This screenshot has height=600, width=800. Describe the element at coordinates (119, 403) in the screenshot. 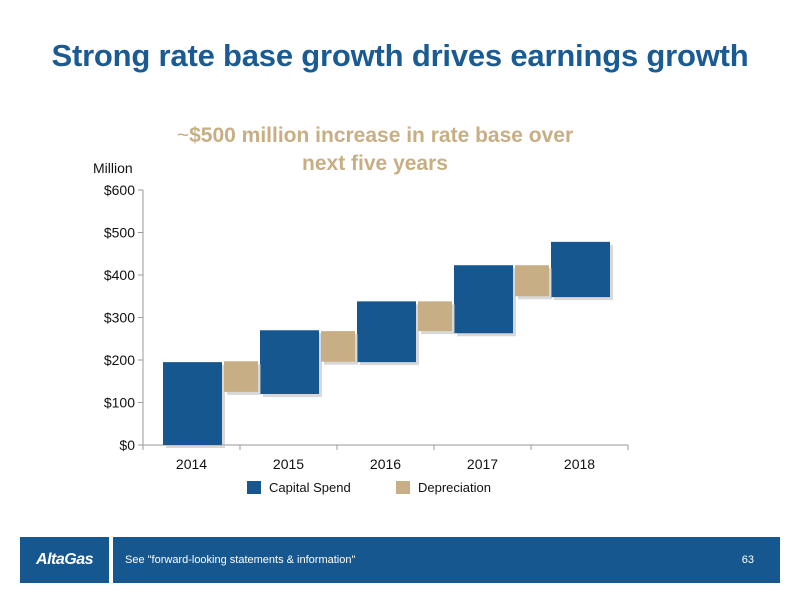

I see `y-tick-label: $100` at that location.